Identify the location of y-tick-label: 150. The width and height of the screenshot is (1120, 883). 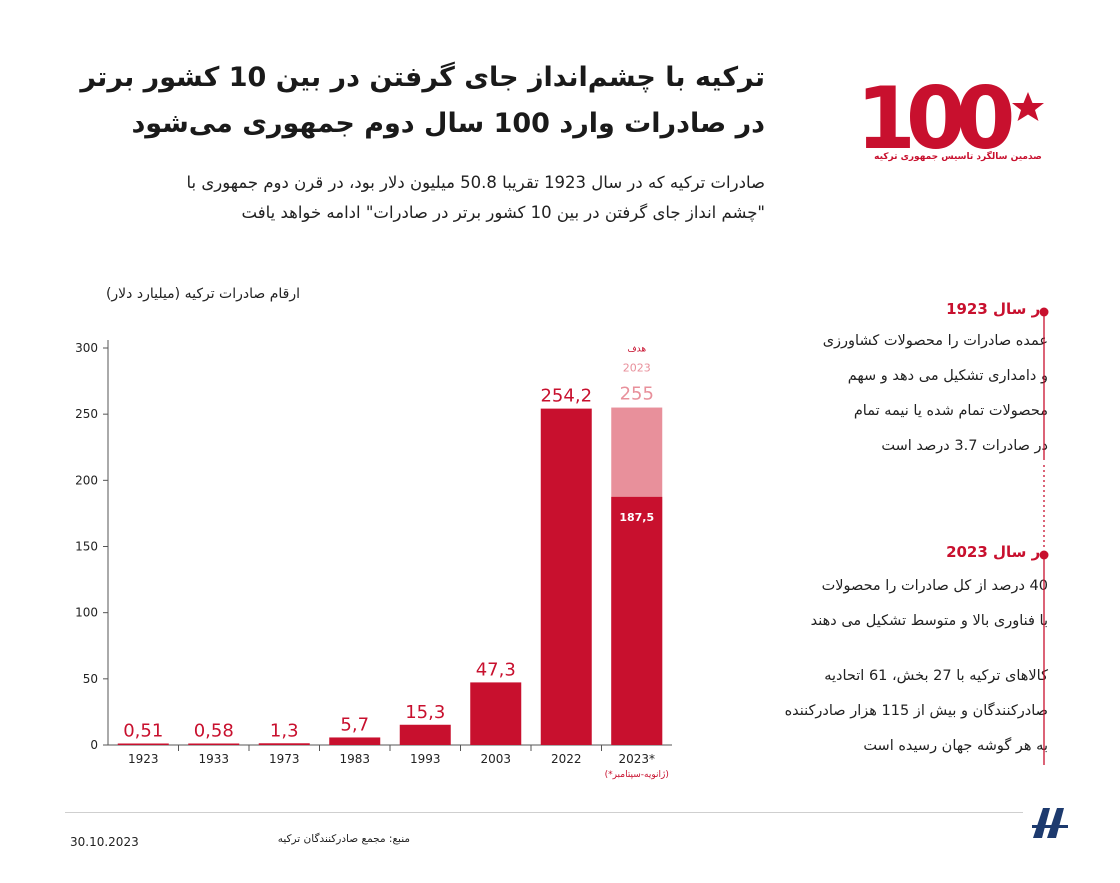
(86, 547).